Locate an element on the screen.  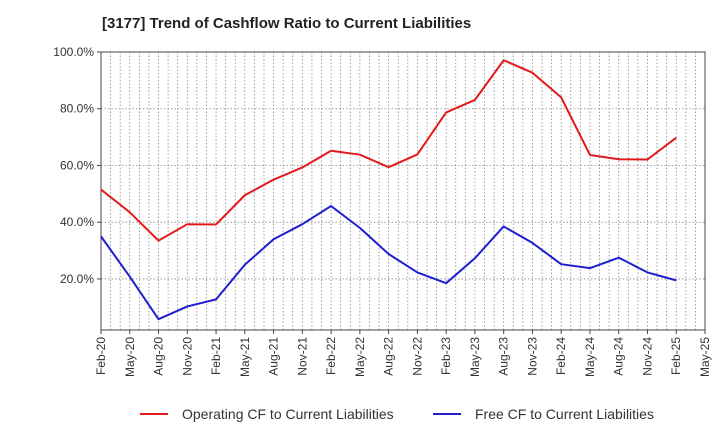
x-tick-label: Feb-20 is located at coordinates (101, 356).